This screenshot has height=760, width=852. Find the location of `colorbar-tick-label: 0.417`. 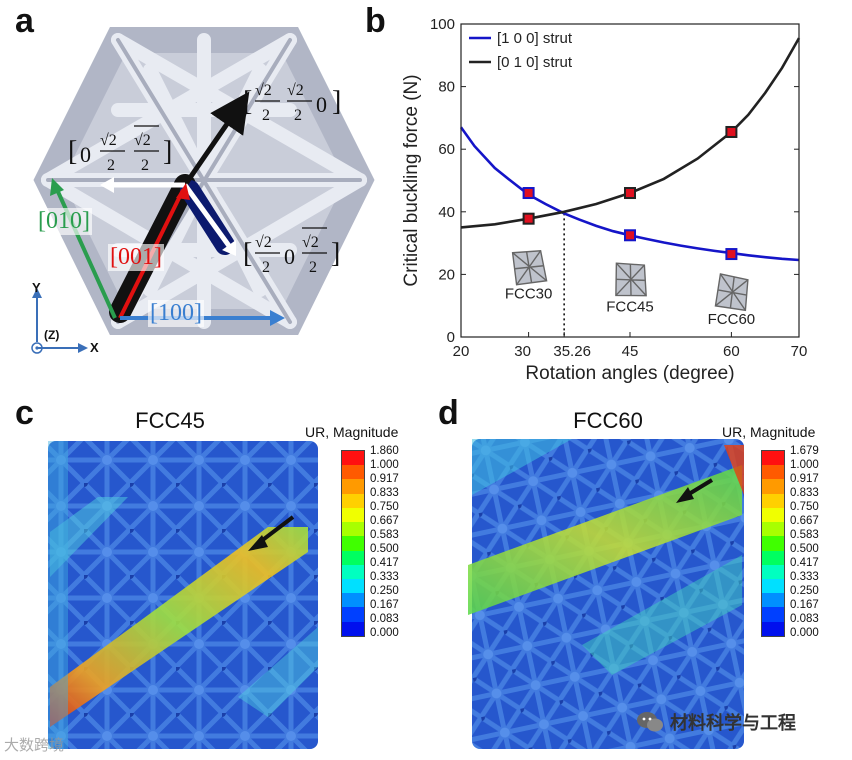

colorbar-tick-label: 0.417 is located at coordinates (804, 563).